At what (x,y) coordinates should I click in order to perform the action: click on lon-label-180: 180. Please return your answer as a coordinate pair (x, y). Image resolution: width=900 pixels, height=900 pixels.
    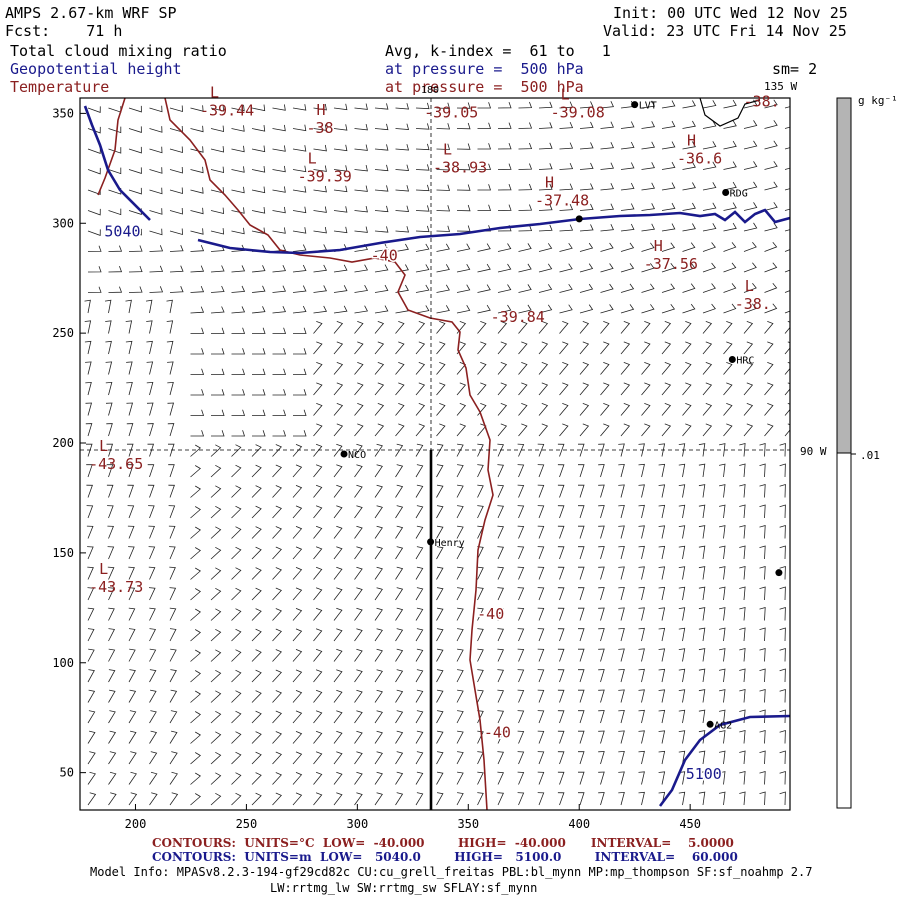
    Looking at the image, I should click on (430, 90).